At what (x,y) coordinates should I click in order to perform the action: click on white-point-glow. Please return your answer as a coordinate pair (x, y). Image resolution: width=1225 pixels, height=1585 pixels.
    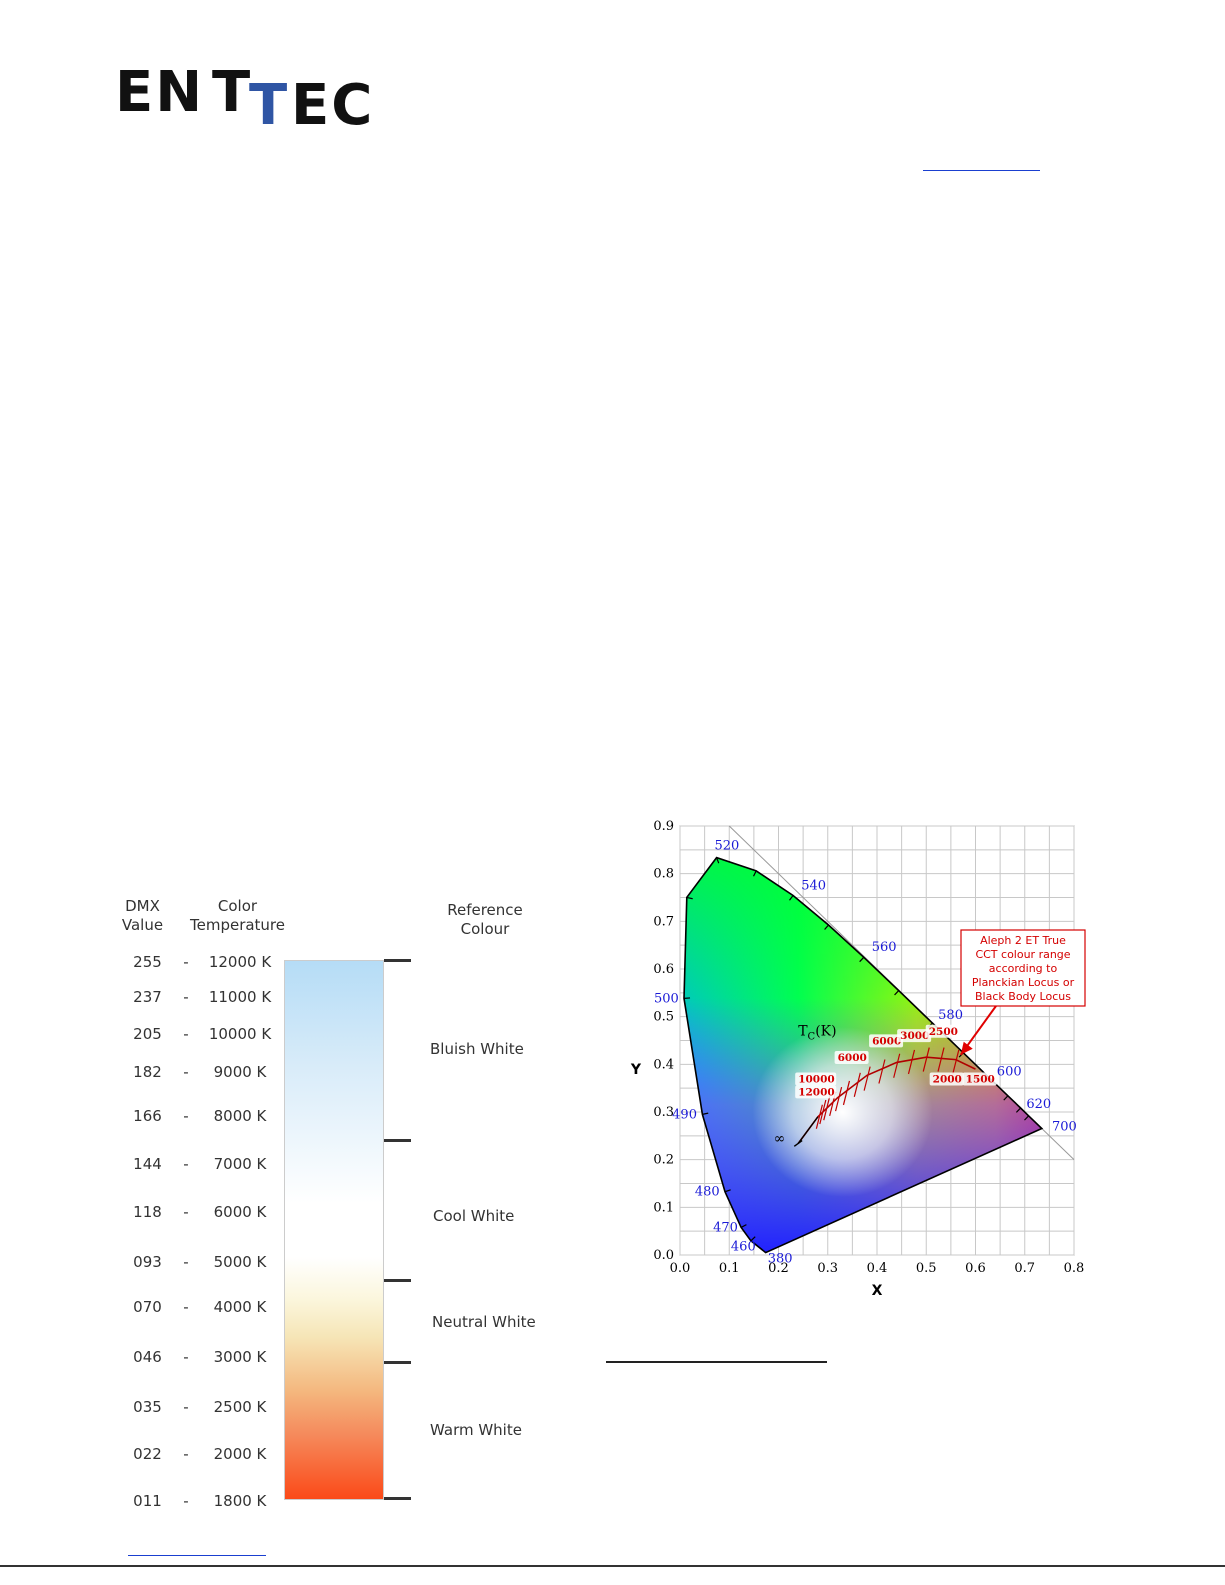
    Looking at the image, I should click on (842, 1112).